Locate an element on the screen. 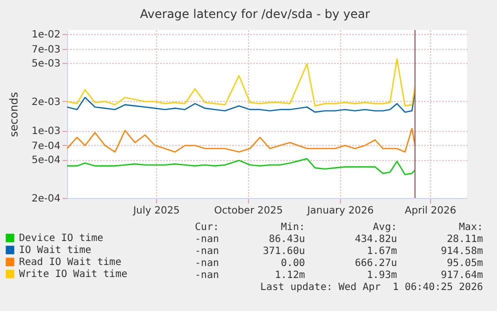 The width and height of the screenshot is (497, 311). text: 917.64m is located at coordinates (461, 276).